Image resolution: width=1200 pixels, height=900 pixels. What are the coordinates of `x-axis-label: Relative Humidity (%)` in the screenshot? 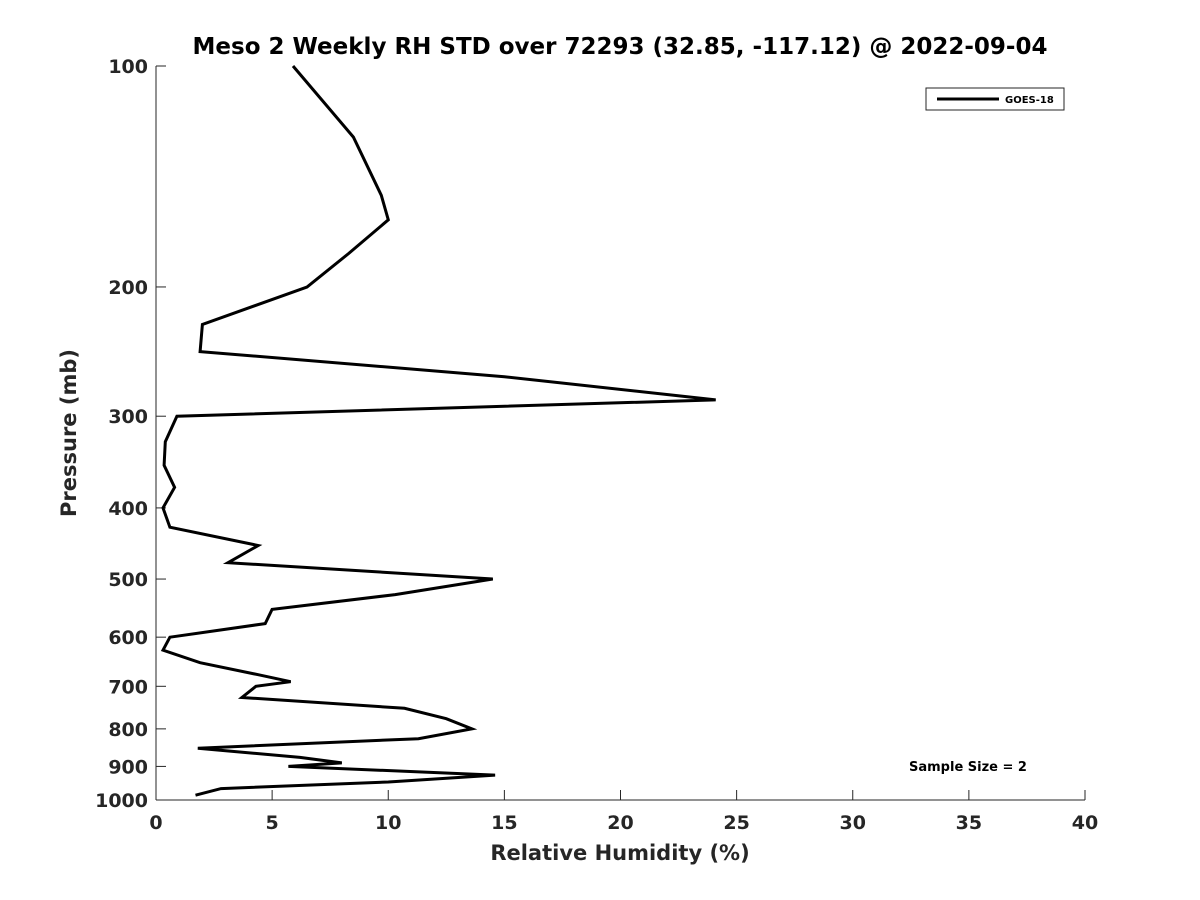 It's located at (619, 853).